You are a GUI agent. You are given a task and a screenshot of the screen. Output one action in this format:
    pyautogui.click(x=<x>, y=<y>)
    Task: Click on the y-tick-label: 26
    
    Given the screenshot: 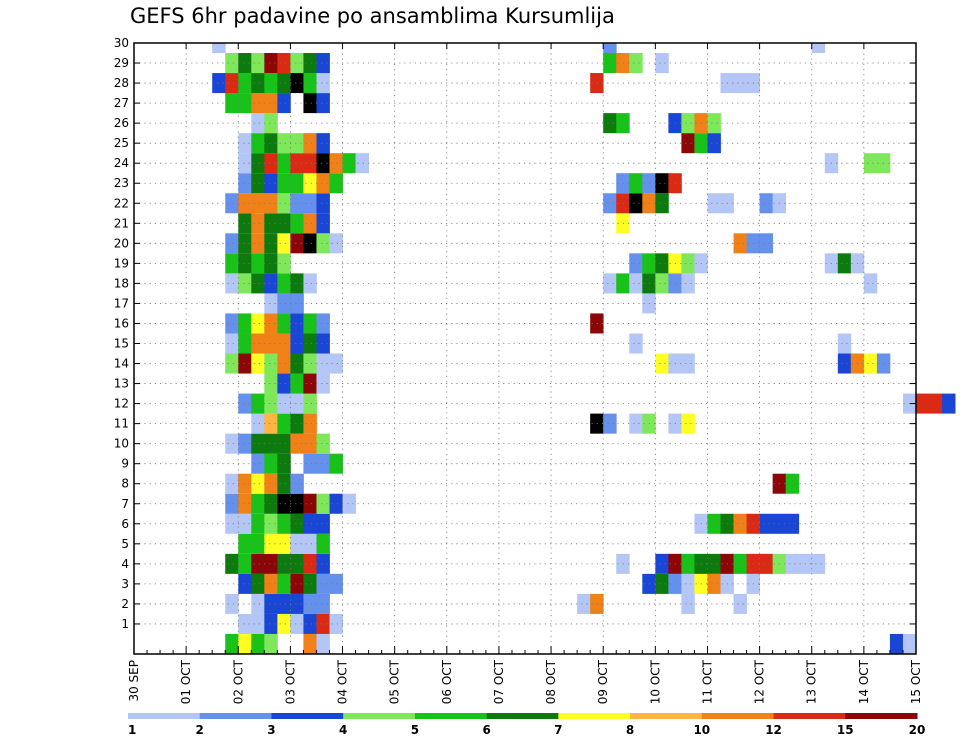 What is the action you would take?
    pyautogui.click(x=121, y=123)
    